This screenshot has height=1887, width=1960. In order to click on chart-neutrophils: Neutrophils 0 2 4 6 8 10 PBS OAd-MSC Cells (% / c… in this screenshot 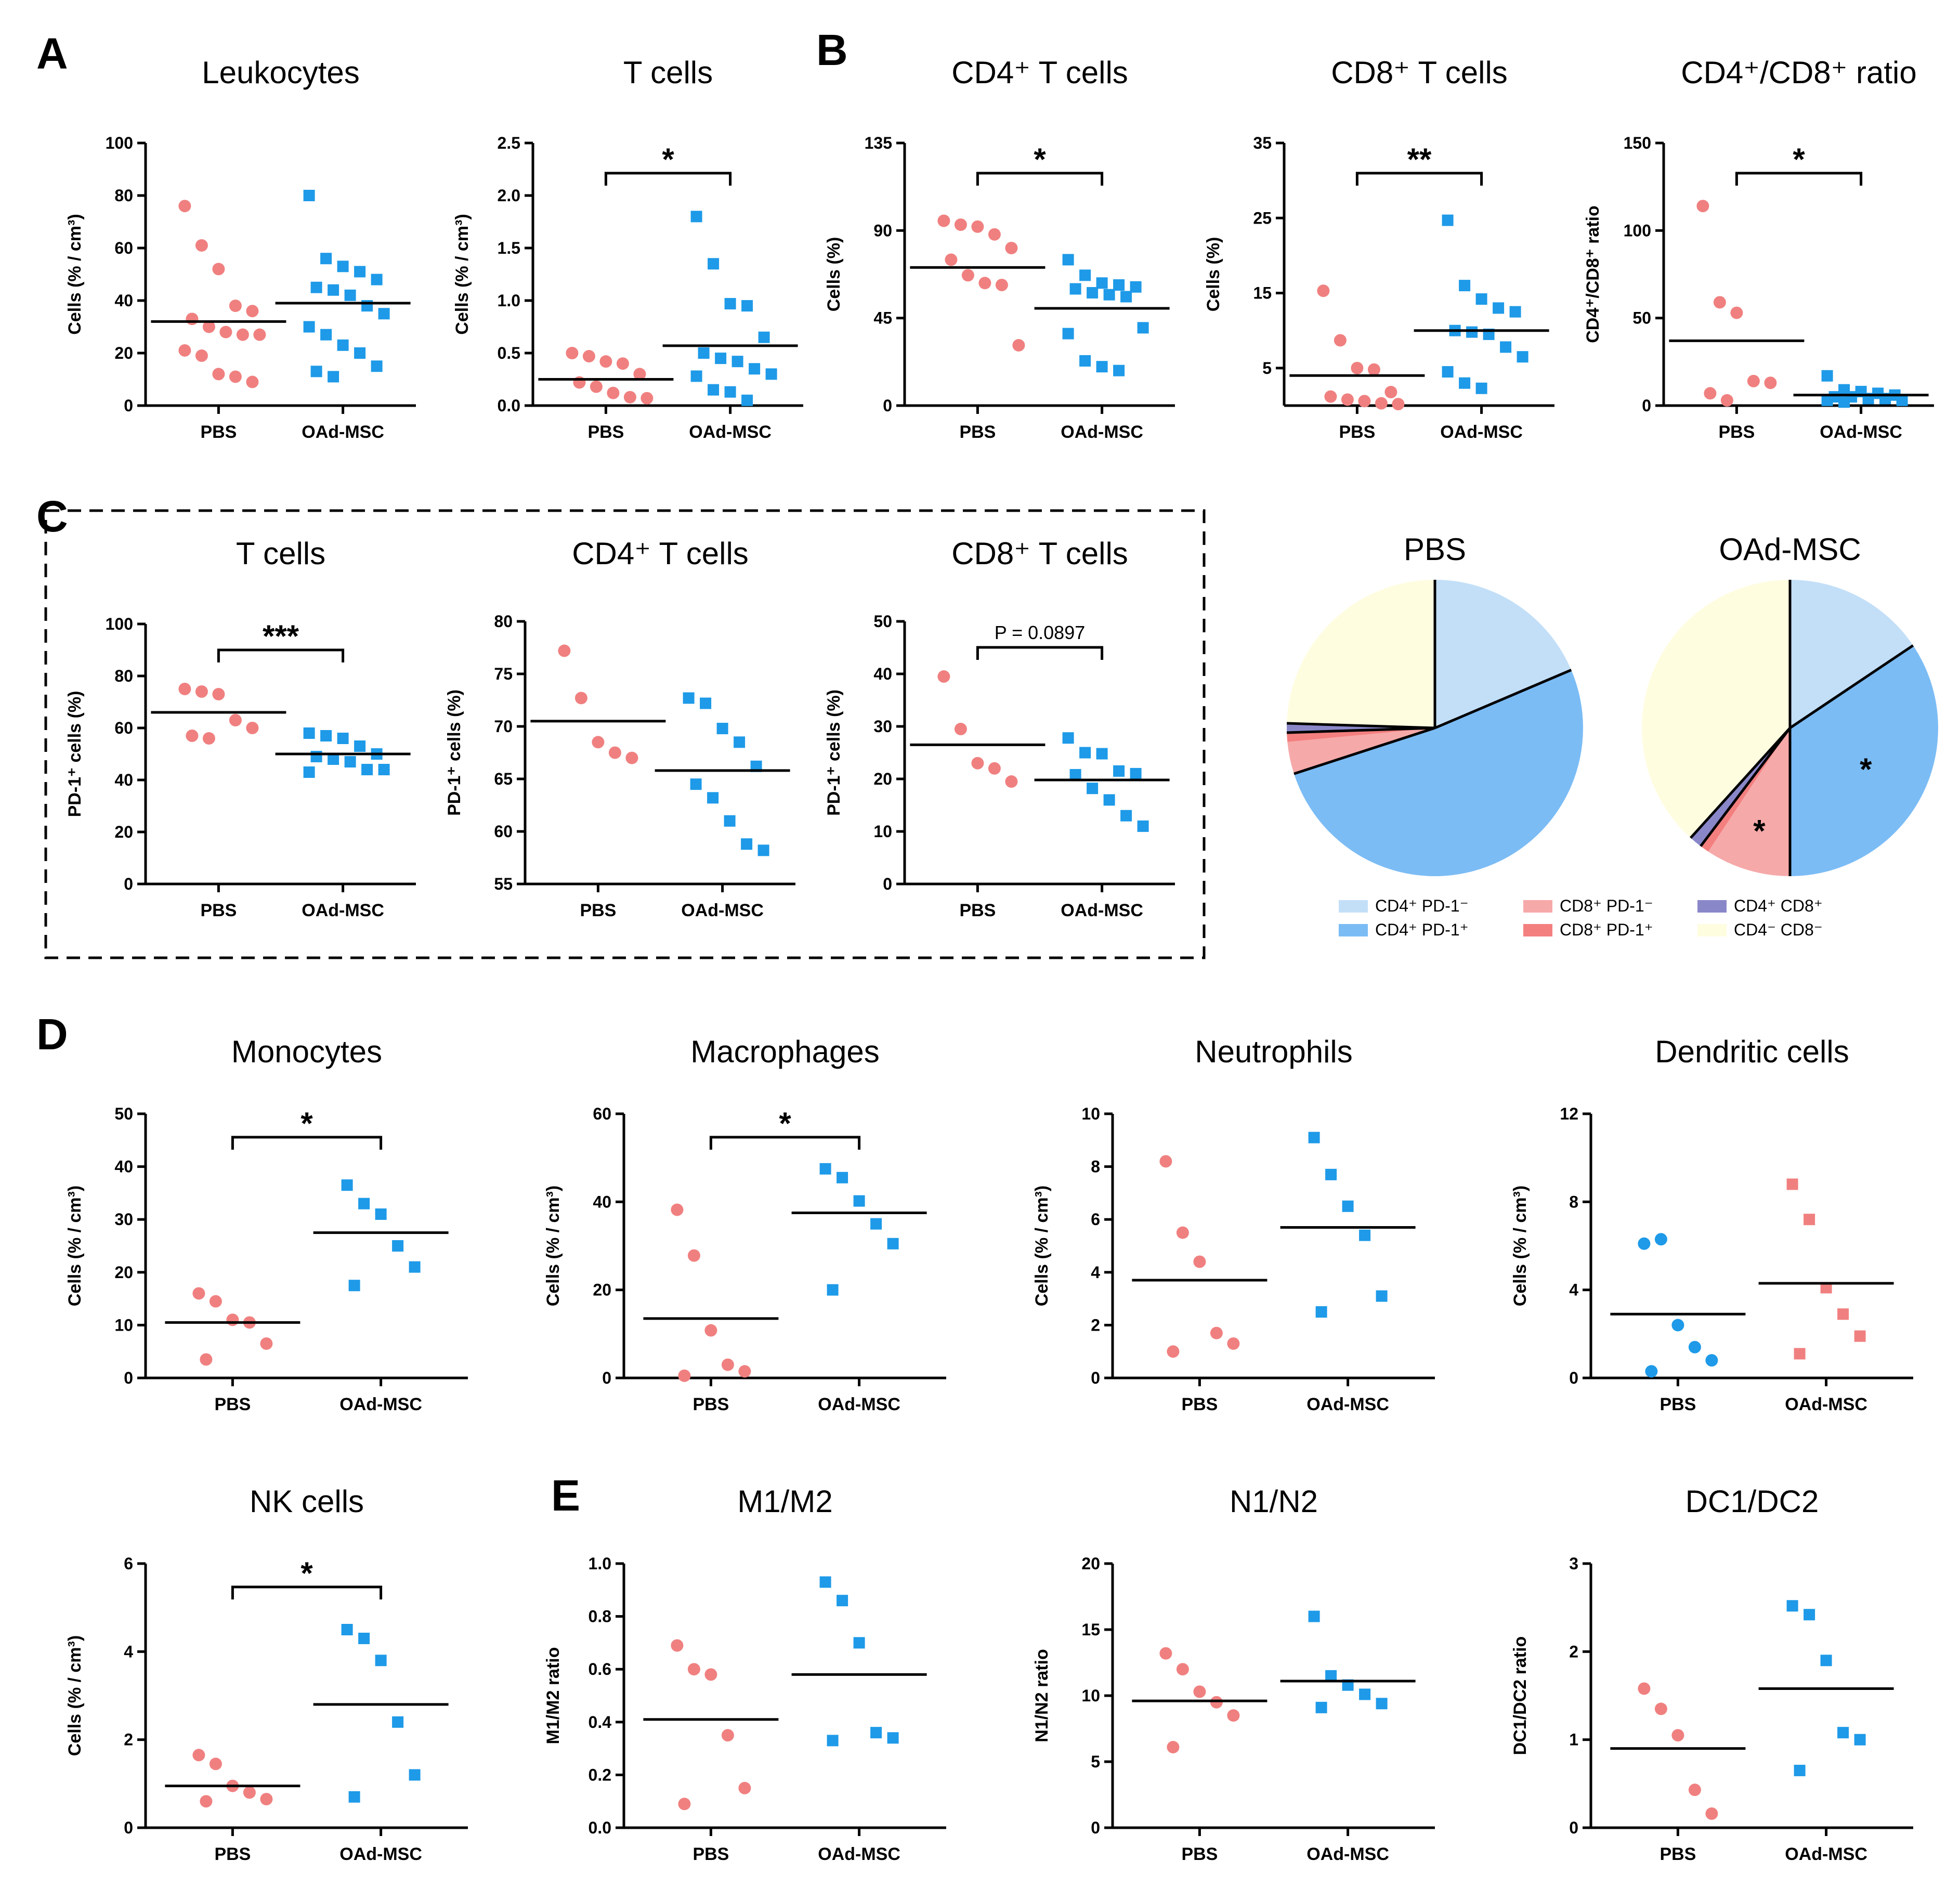, I will do `click(1233, 1224)`.